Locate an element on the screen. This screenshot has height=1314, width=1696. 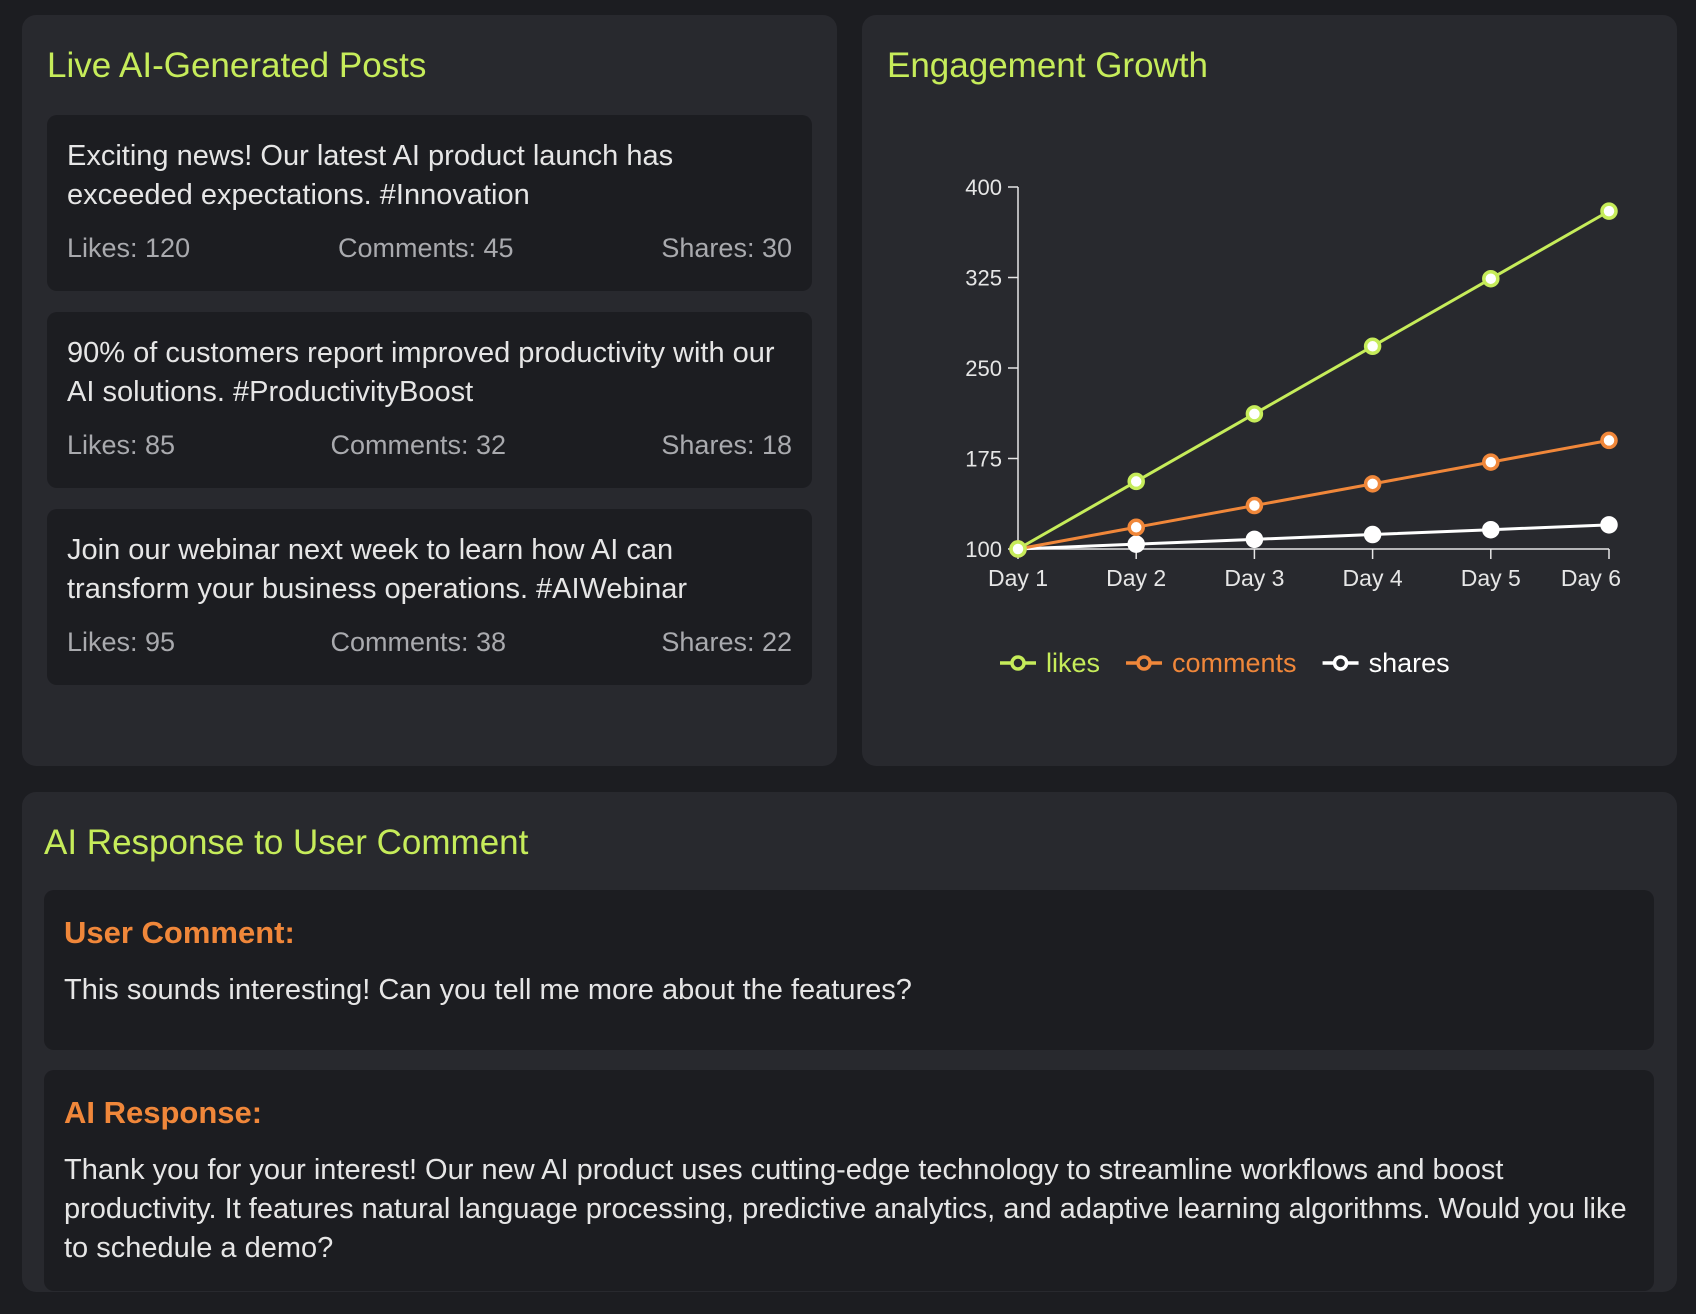
legend-label-comments: comments is located at coordinates (1234, 663).